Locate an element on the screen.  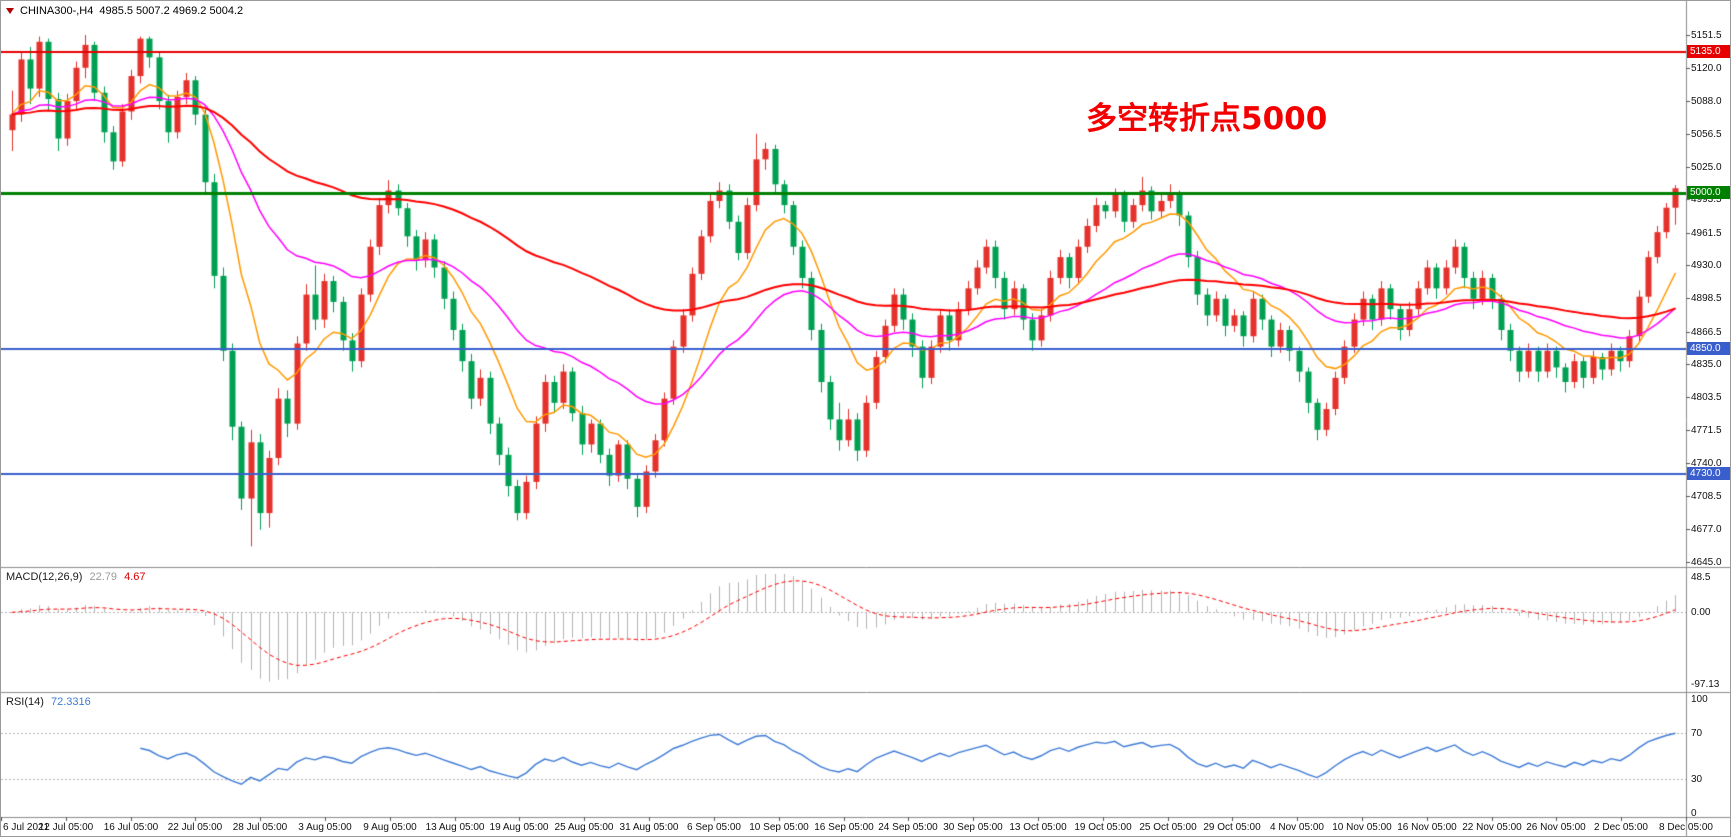
price-tick: 4677.0 is located at coordinates (1706, 529).